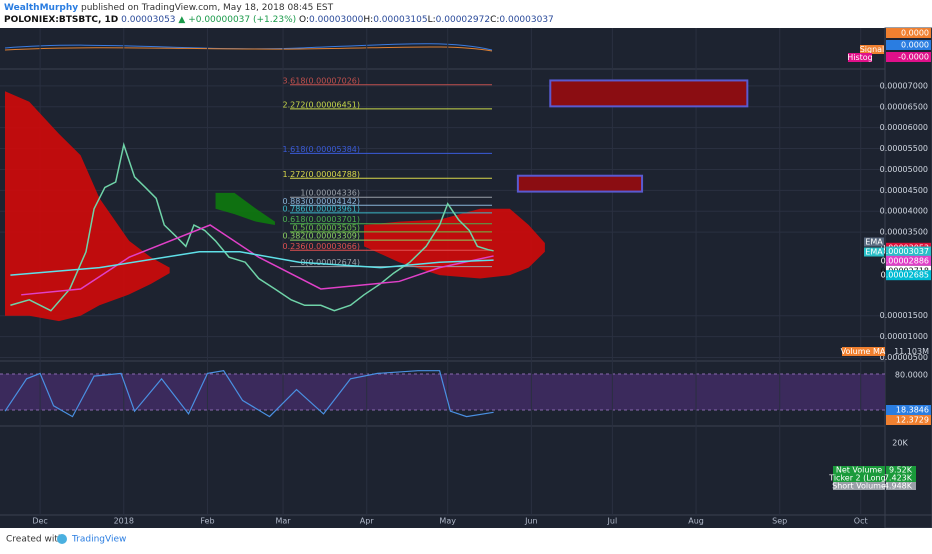  Describe the element at coordinates (904, 315) in the screenshot. I see `y-tick-label: 0.00001500` at that location.